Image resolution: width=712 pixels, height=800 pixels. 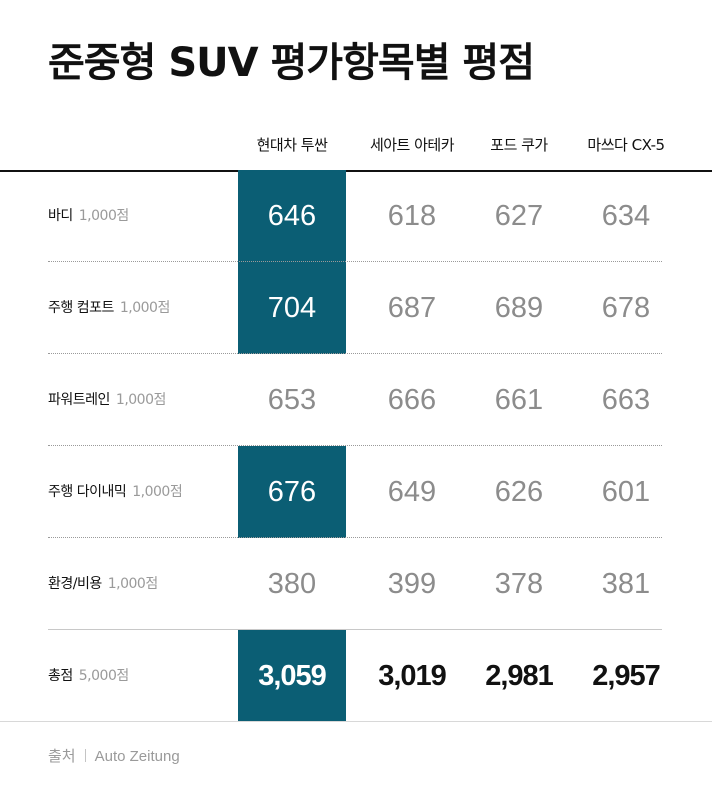 What do you see at coordinates (519, 216) in the screenshot?
I see `score-value: 627` at bounding box center [519, 216].